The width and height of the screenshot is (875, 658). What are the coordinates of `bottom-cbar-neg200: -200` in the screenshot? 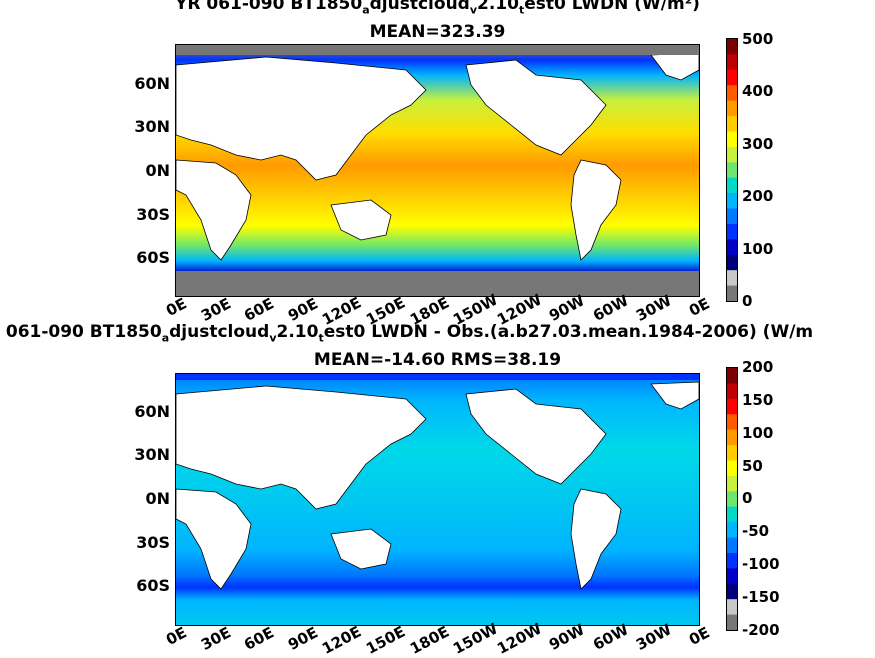 It's located at (761, 630).